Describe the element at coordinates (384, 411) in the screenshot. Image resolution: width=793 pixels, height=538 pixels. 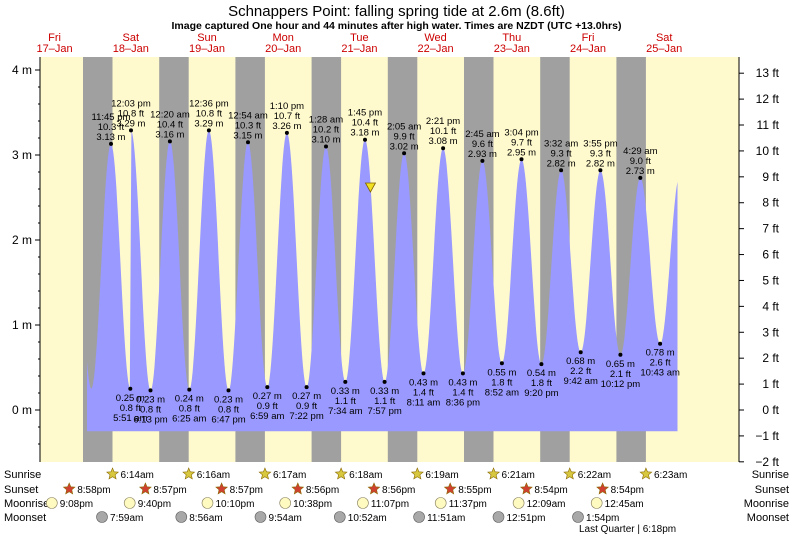
I see `tide-time-label: 7:57 pm` at that location.